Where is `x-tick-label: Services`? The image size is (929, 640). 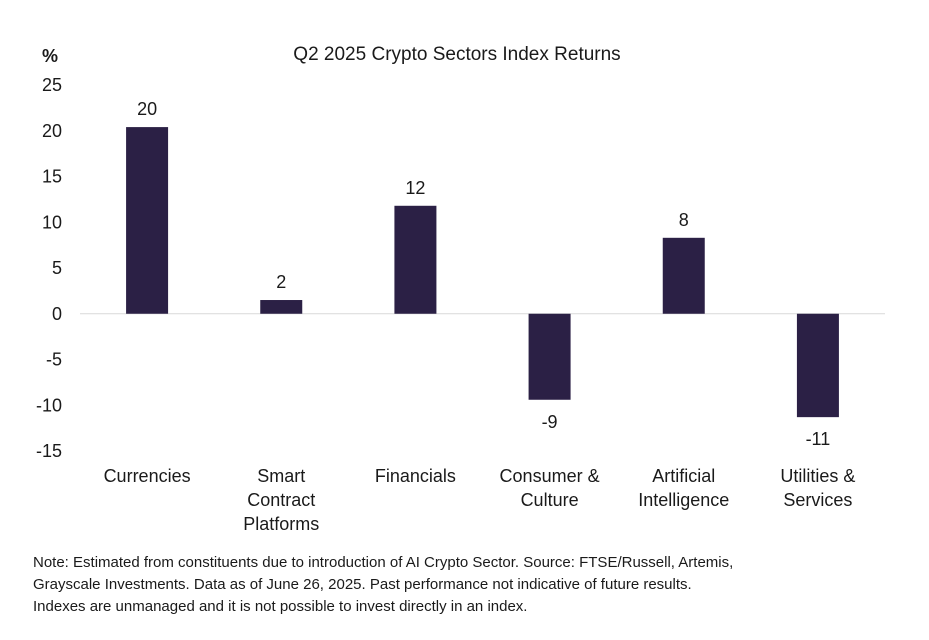
x-tick-label: Services is located at coordinates (817, 500).